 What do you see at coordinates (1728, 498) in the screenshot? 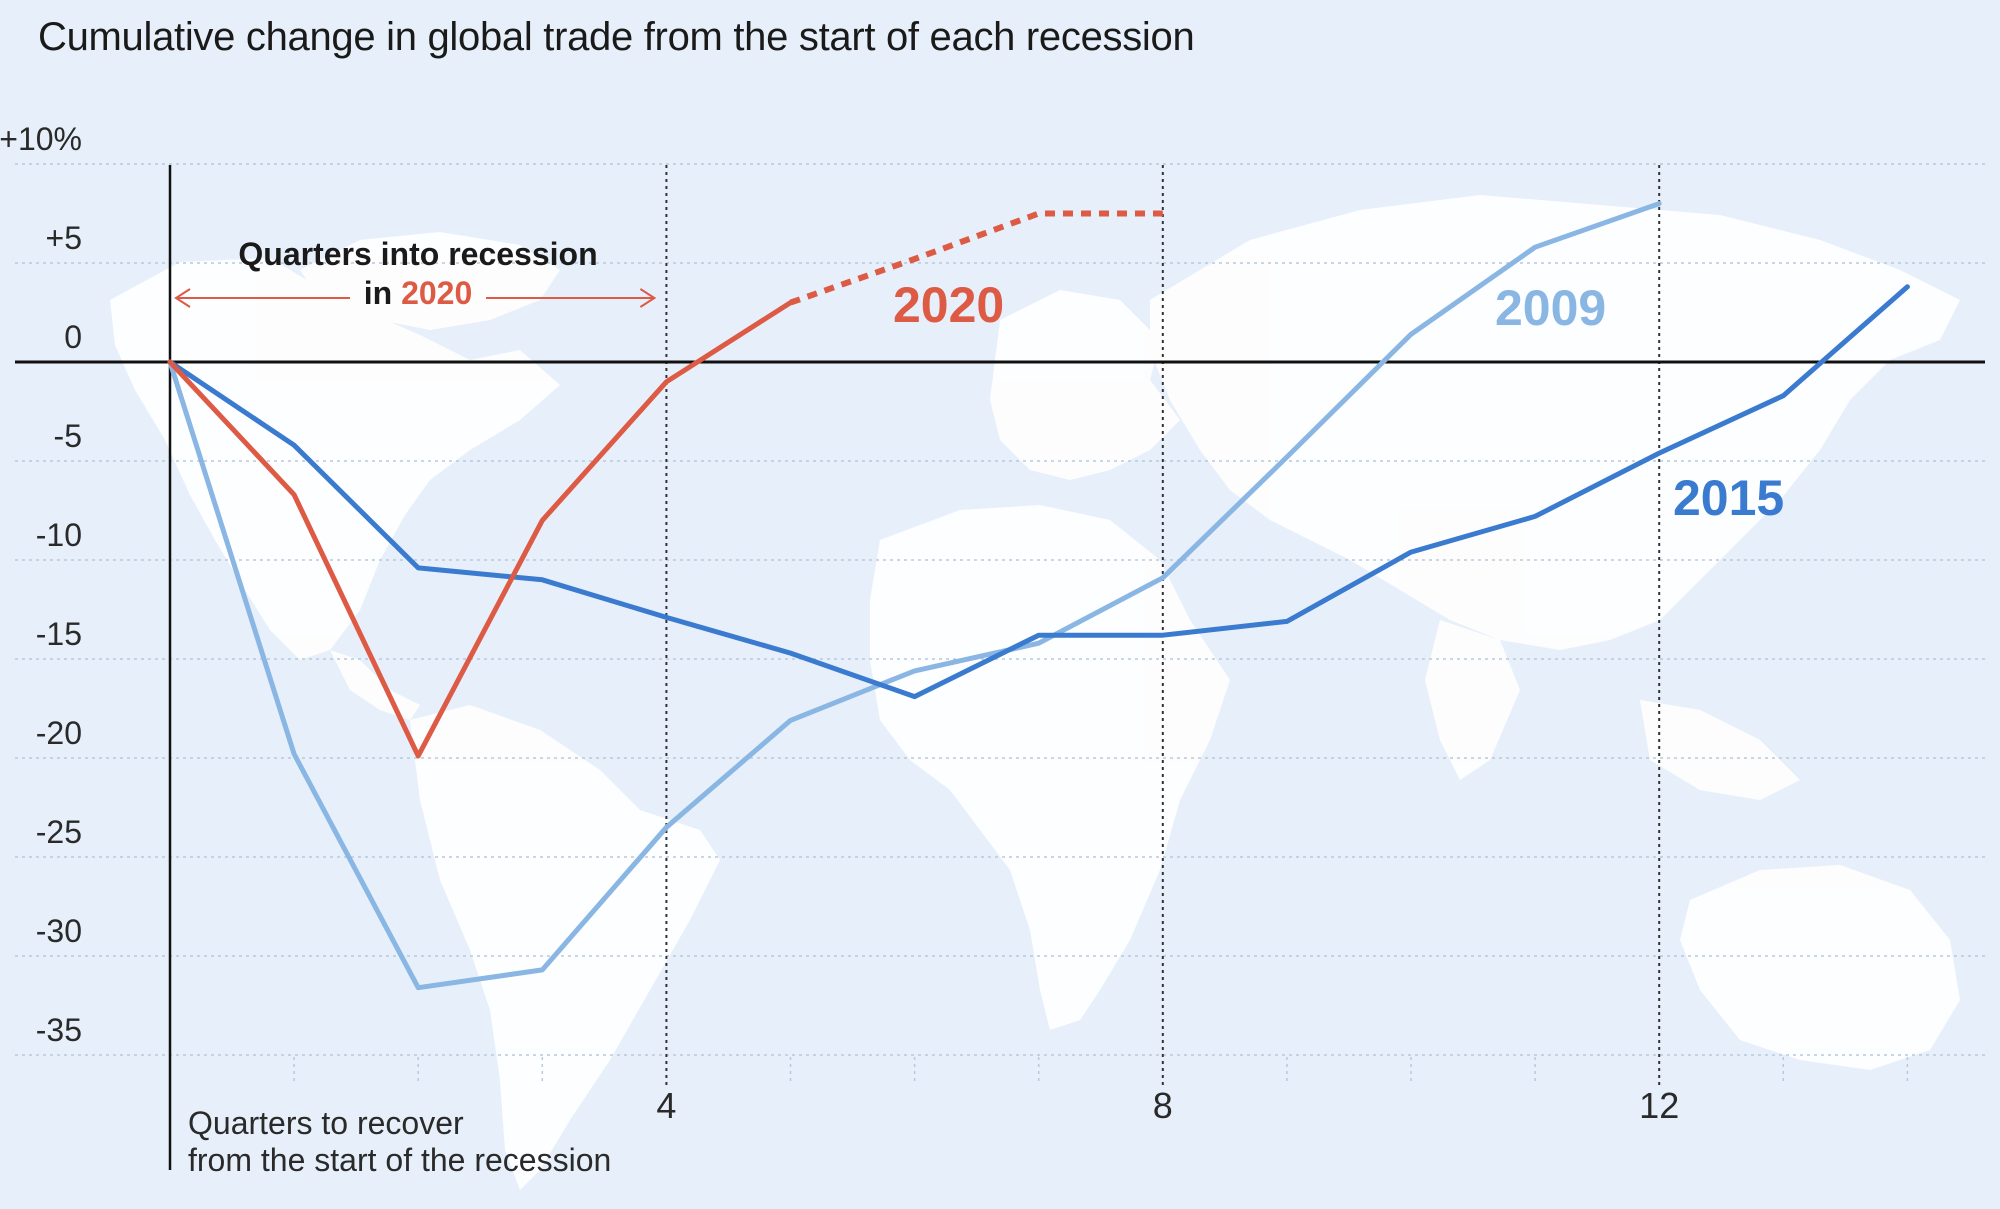
I see `series-label-2015: 2015` at bounding box center [1728, 498].